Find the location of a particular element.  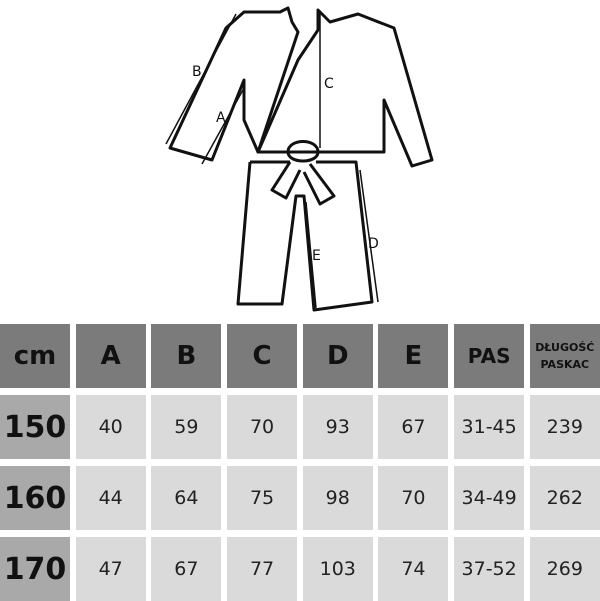

header-b: B is located at coordinates (186, 356).